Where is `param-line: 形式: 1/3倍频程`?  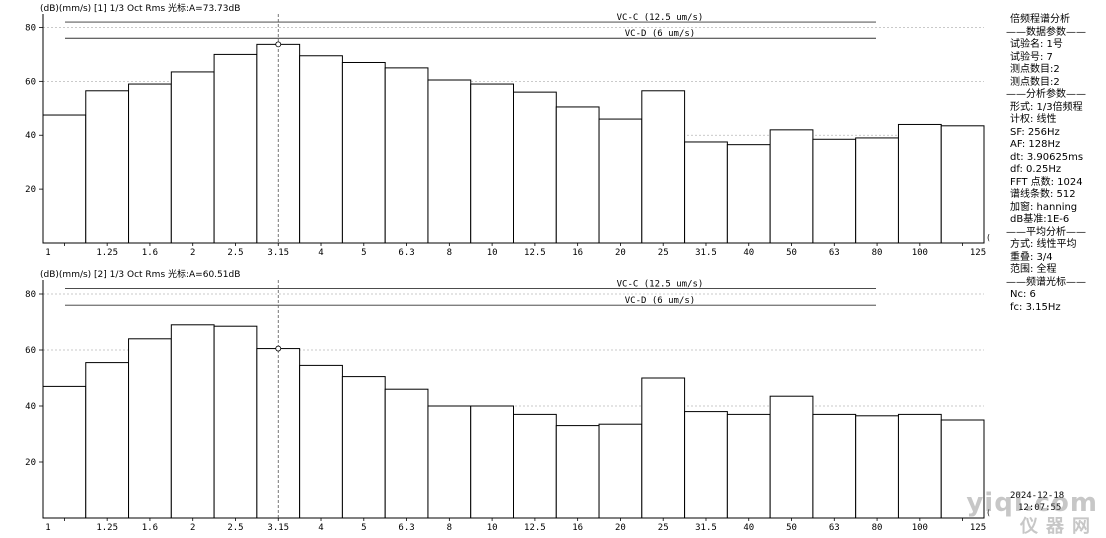 param-line: 形式: 1/3倍频程 is located at coordinates (1046, 107).